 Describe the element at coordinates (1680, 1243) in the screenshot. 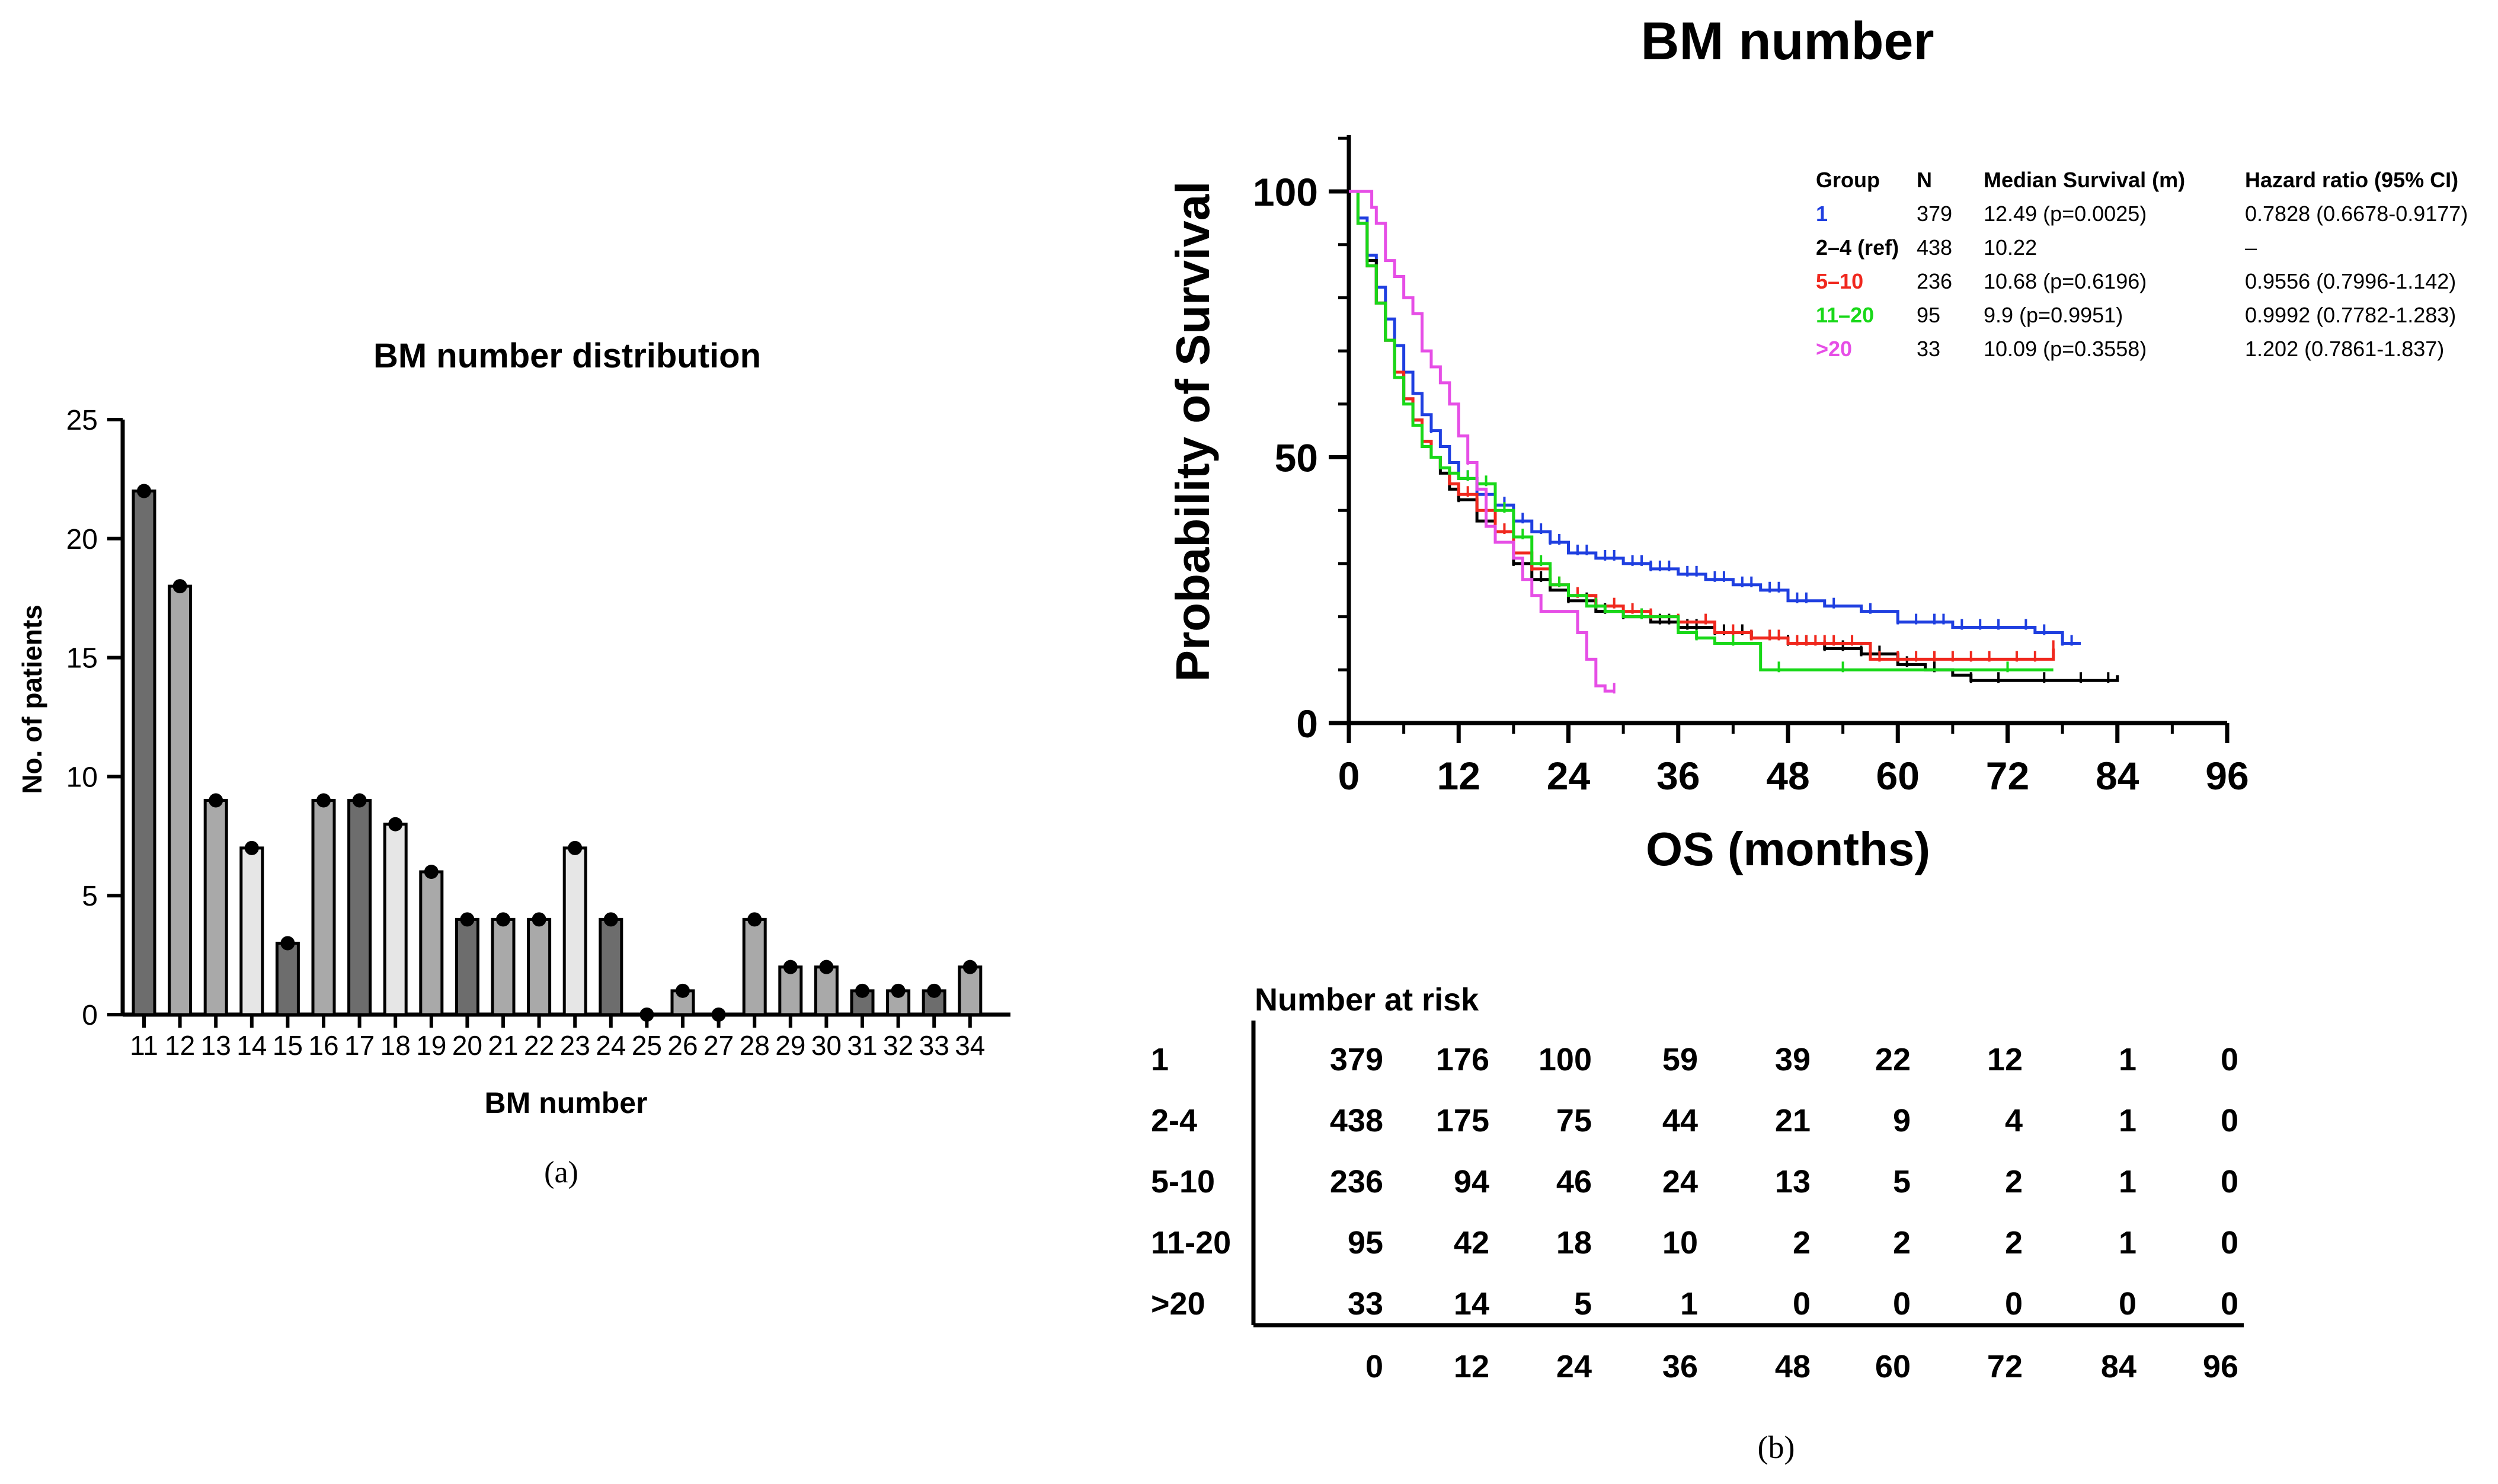

I see `risk-cell: 10` at that location.